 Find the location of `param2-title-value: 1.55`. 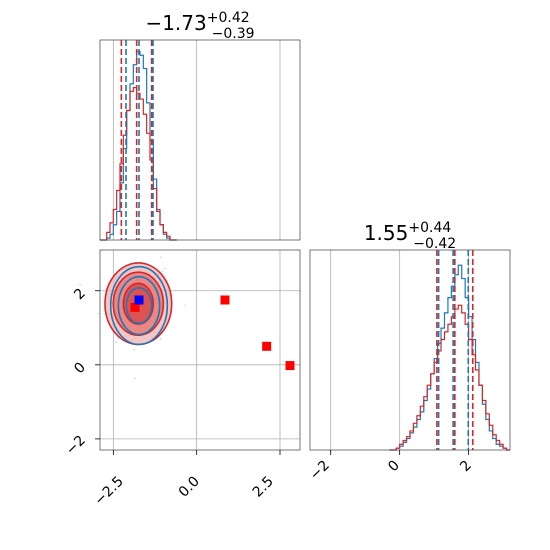

param2-title-value: 1.55 is located at coordinates (386, 233).